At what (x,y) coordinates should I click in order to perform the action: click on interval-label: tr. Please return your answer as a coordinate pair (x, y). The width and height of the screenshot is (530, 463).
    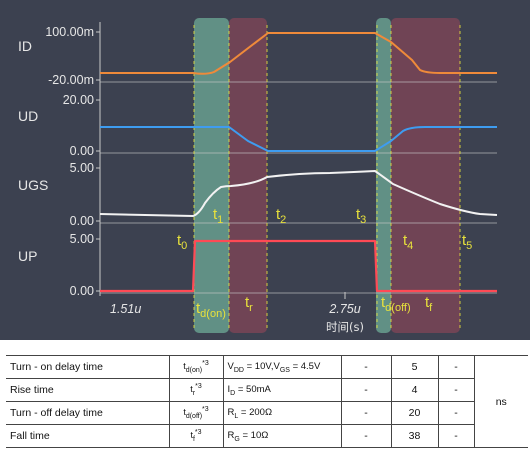
    Looking at the image, I should click on (249, 304).